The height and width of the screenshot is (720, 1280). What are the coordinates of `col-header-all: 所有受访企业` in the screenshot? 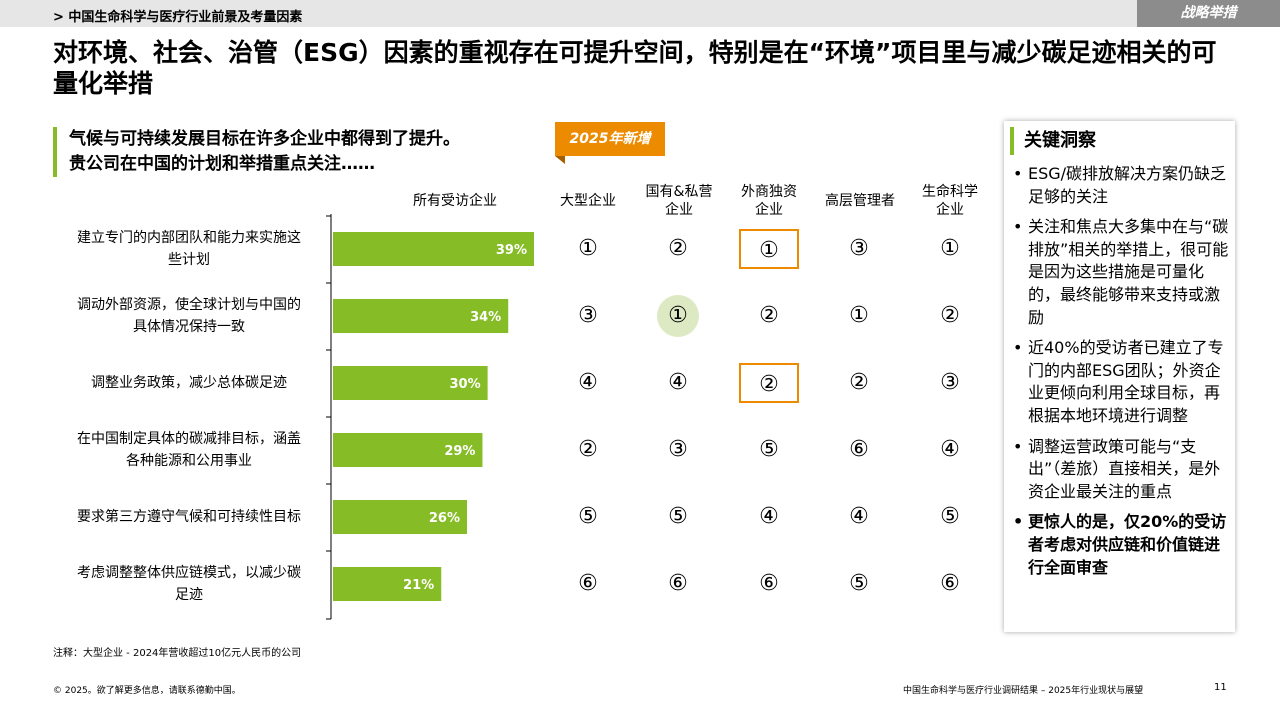 It's located at (455, 201).